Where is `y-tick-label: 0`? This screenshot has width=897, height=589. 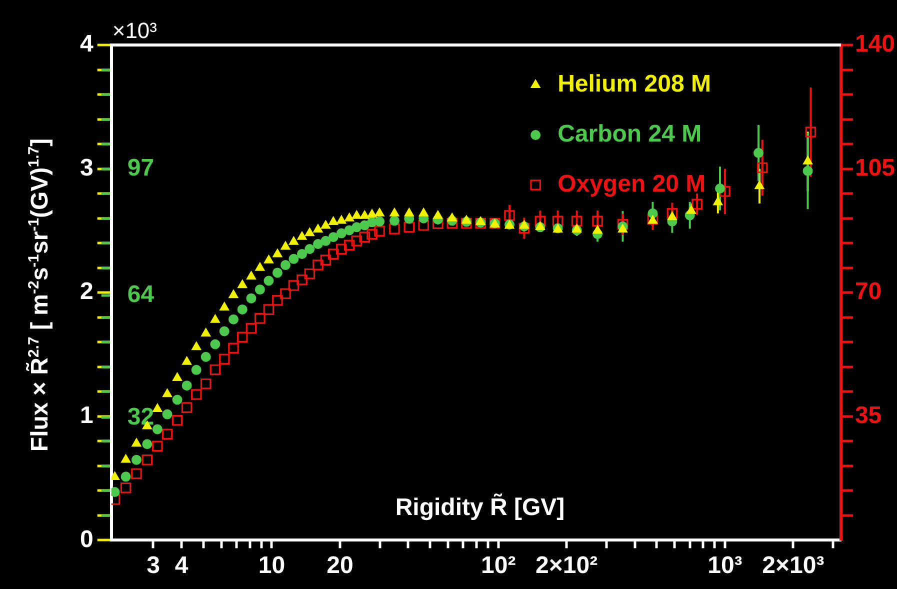
y-tick-label: 0 is located at coordinates (87, 539).